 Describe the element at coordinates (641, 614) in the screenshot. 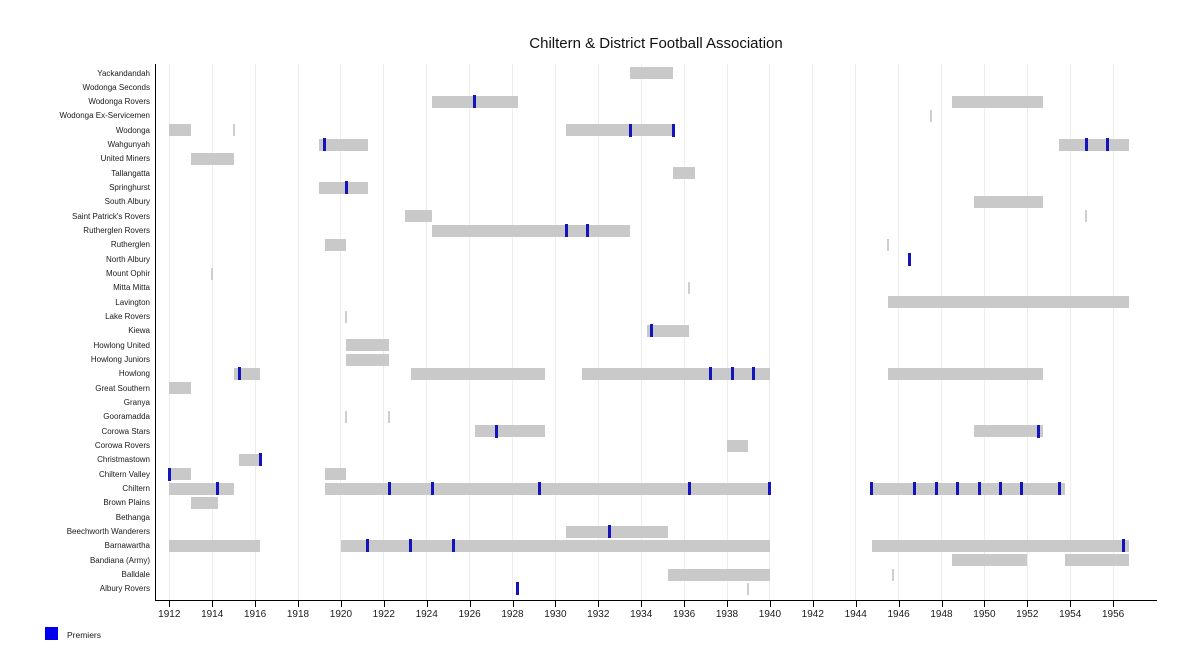

I see `x-axis-label: 1934` at that location.